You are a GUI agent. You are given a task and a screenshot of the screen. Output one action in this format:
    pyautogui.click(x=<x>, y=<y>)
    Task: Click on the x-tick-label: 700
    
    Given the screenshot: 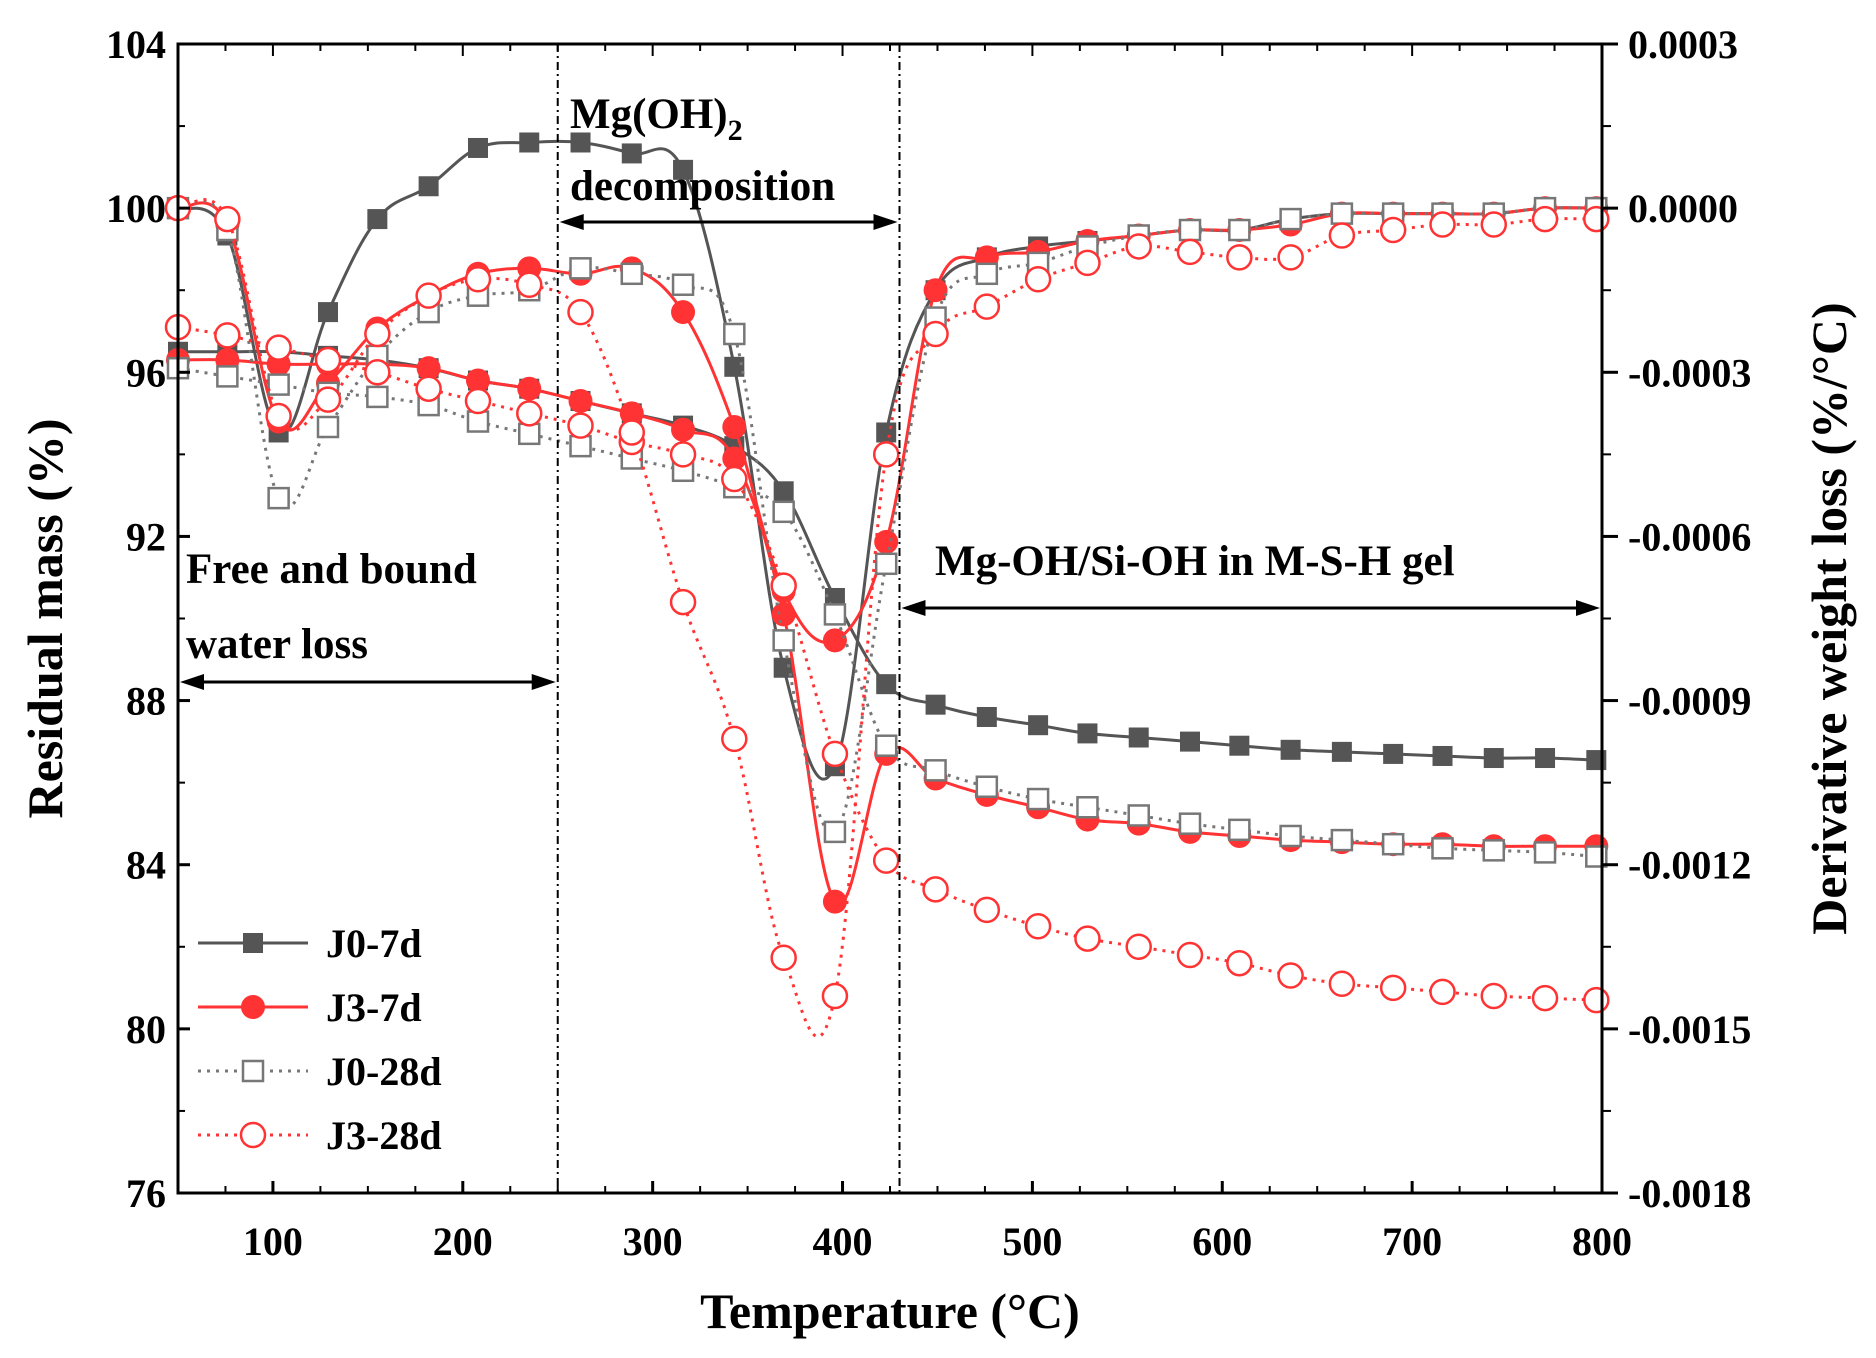 What is the action you would take?
    pyautogui.click(x=1412, y=1241)
    